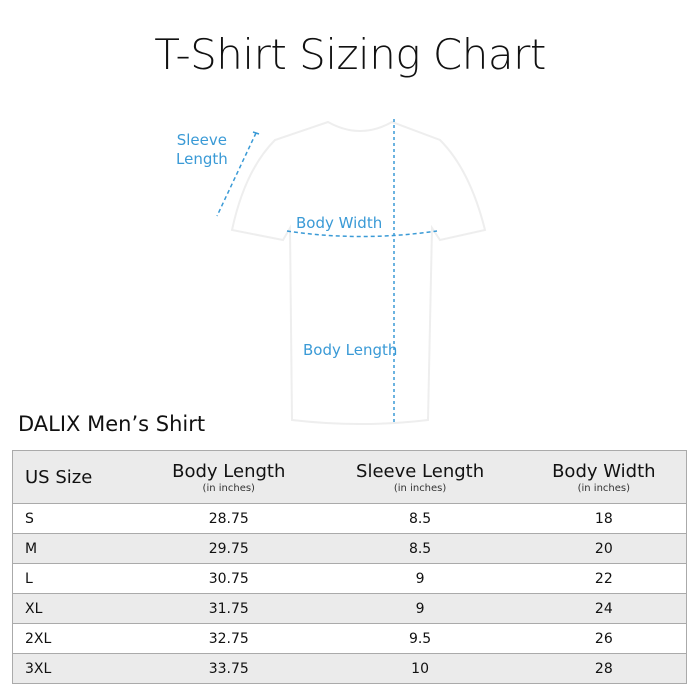 This screenshot has width=700, height=700. I want to click on table-row: 2XL 32.75 9.5 26, so click(349, 638).